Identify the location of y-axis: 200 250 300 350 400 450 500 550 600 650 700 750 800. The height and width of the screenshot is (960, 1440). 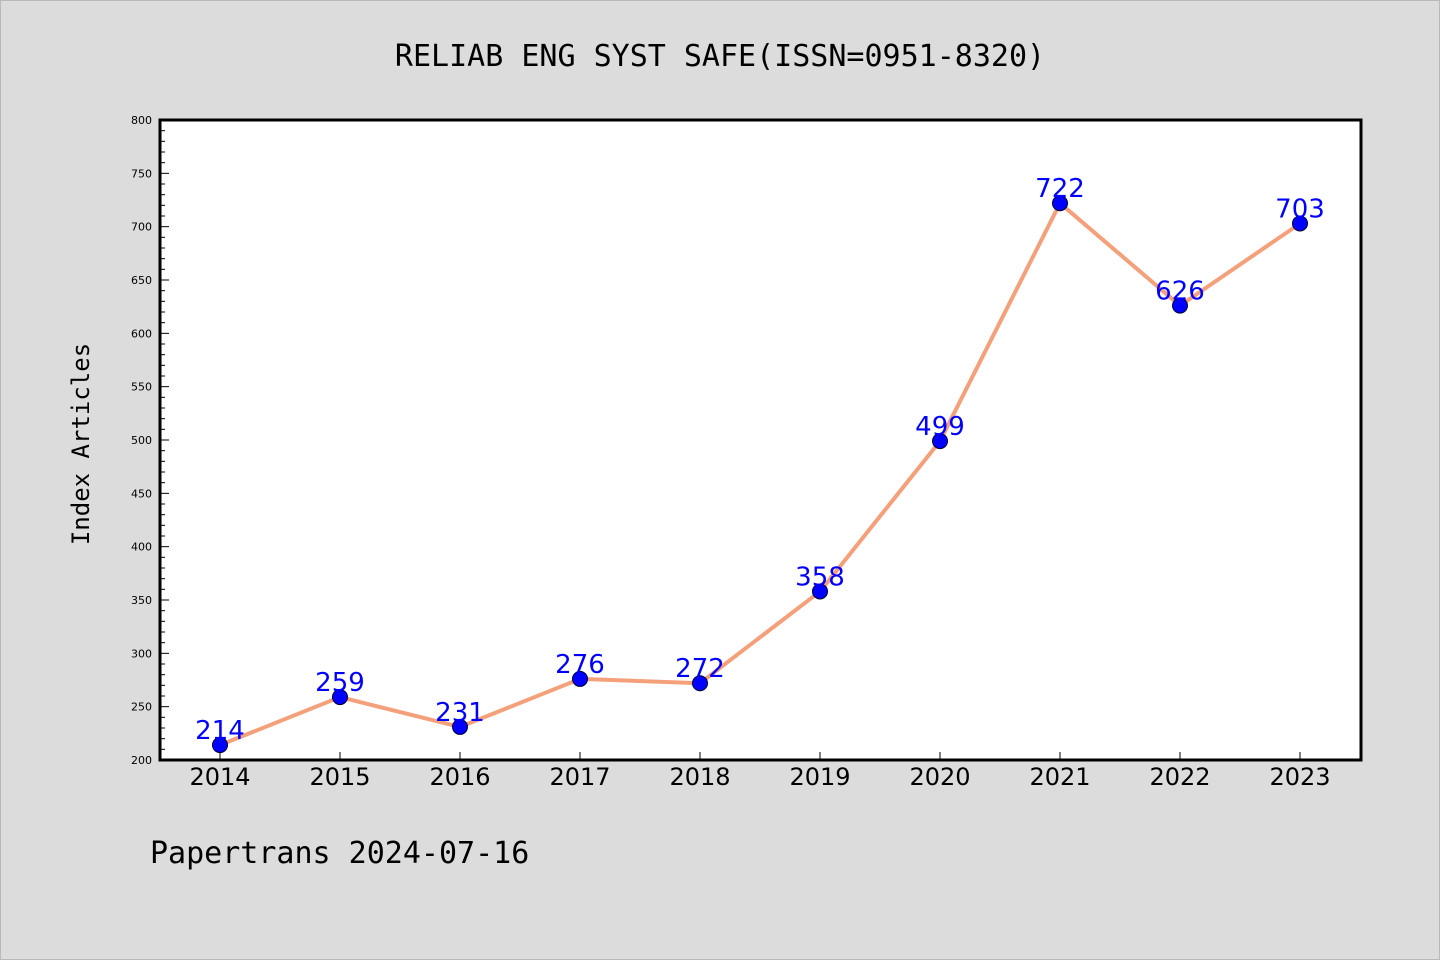
(150, 440).